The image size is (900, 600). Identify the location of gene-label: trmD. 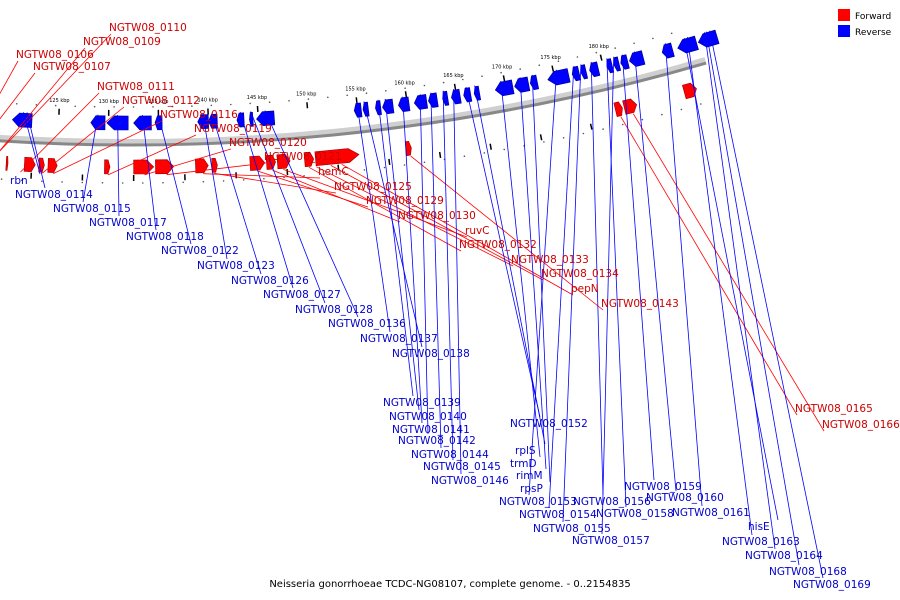
(523, 464).